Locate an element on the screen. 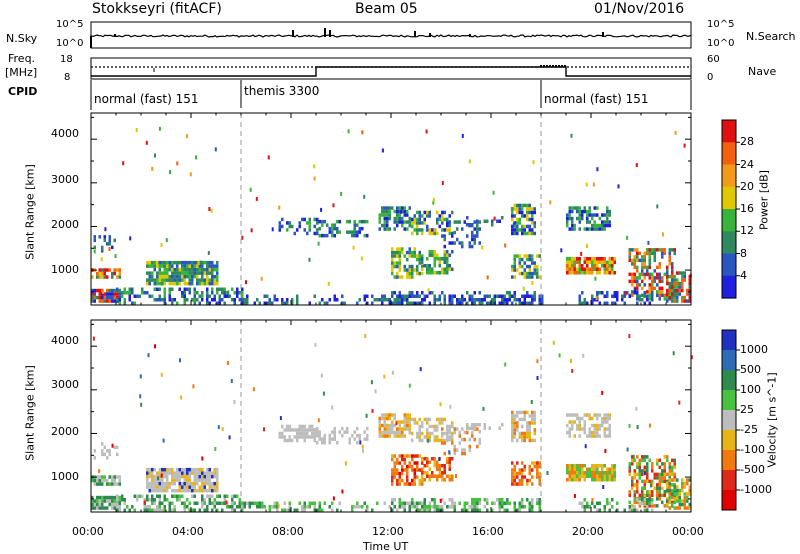  velocity-colorbar-swatch is located at coordinates (729, 440).